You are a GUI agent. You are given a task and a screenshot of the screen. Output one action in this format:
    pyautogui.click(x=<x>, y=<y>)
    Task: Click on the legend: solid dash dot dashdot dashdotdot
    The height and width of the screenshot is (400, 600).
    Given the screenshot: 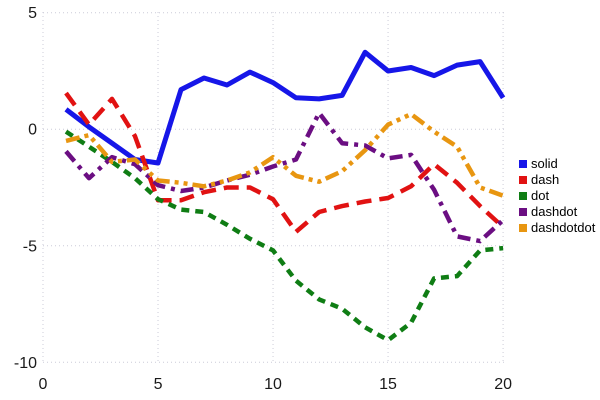 What is the action you would take?
    pyautogui.click(x=557, y=196)
    